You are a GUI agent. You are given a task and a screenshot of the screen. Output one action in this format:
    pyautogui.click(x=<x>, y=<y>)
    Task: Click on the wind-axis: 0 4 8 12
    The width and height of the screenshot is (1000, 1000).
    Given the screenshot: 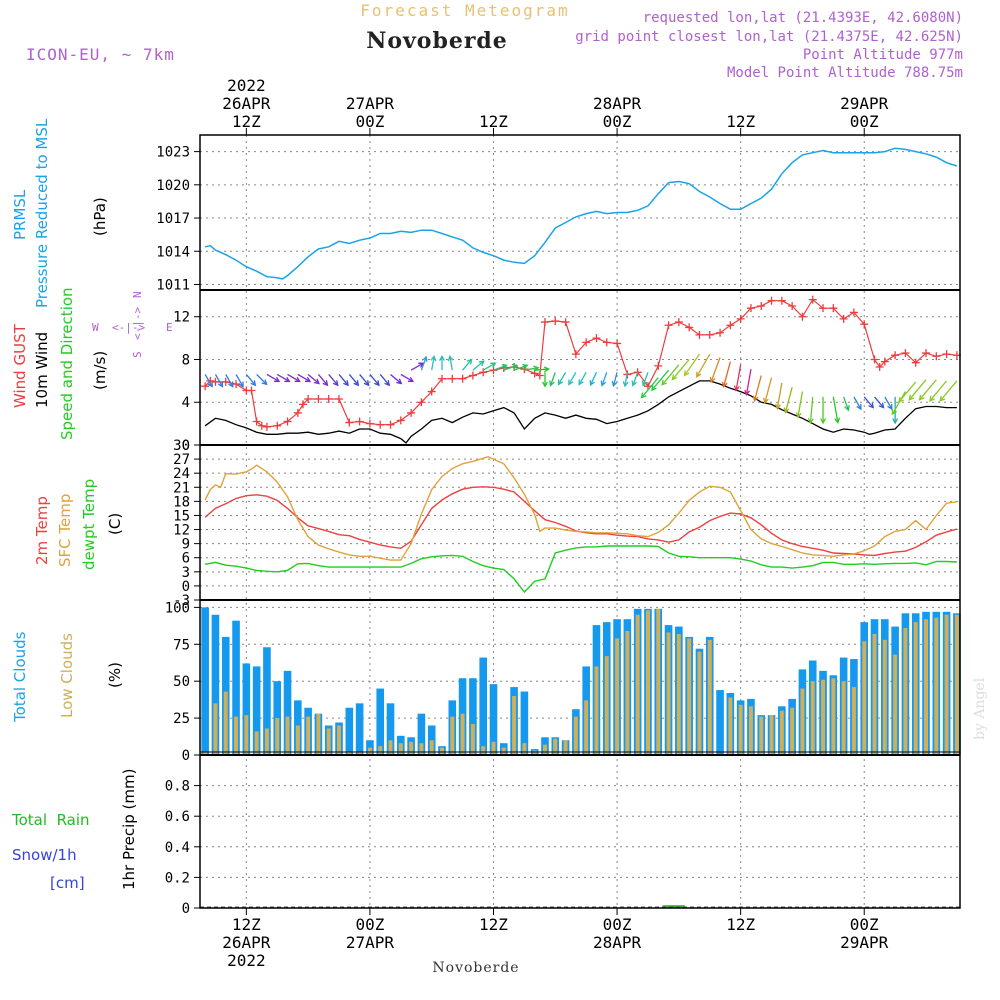 What is the action you would take?
    pyautogui.click(x=566, y=382)
    